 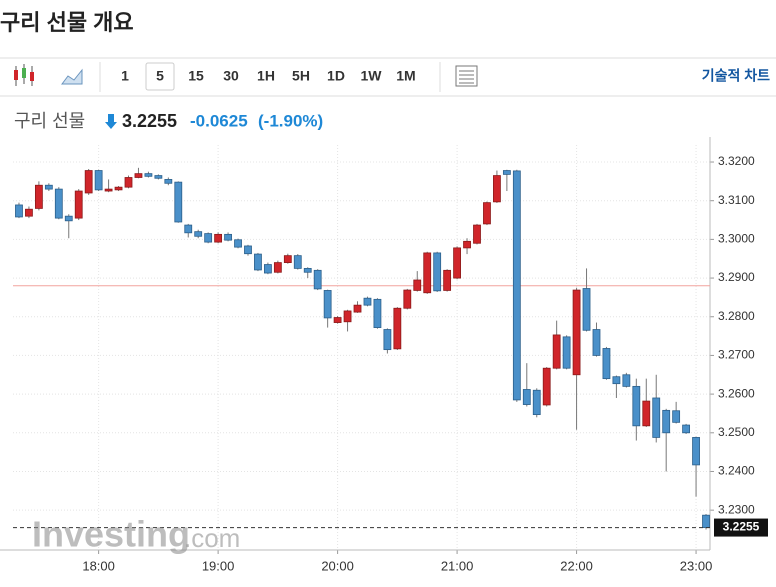 I want to click on quote-price: 3.2255, so click(x=149, y=121).